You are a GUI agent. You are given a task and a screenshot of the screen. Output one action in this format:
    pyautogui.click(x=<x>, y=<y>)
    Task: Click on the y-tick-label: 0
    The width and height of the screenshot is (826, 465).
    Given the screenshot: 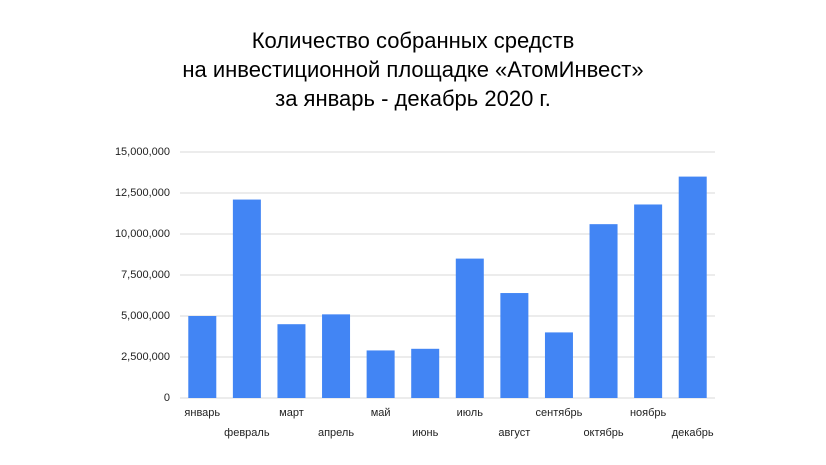 What is the action you would take?
    pyautogui.click(x=167, y=398)
    